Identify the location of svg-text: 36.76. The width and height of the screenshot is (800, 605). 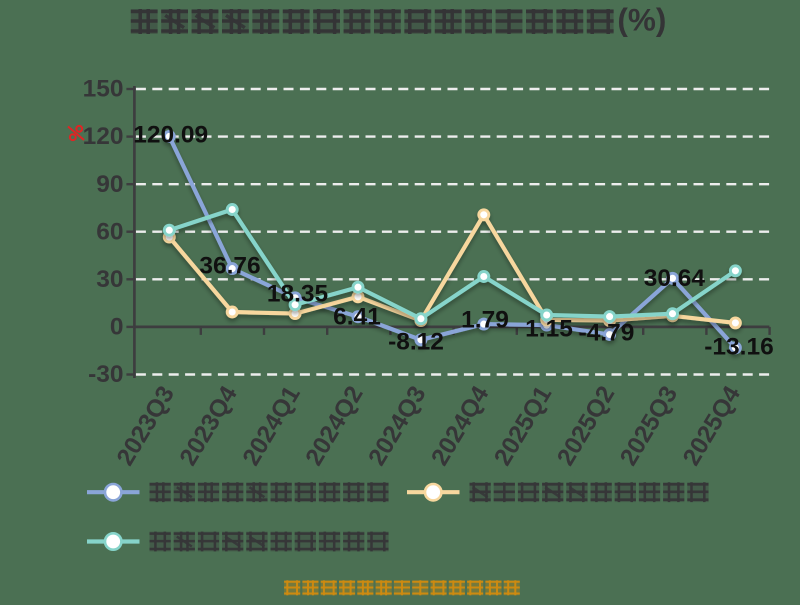
(229, 265).